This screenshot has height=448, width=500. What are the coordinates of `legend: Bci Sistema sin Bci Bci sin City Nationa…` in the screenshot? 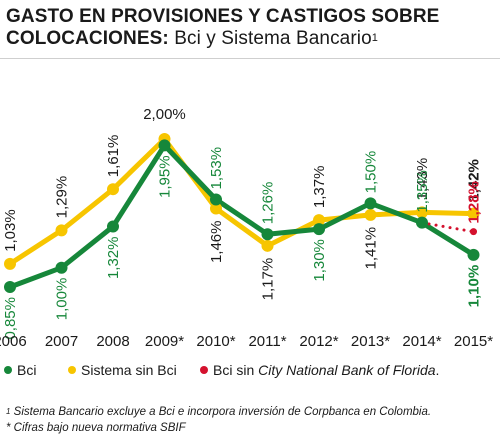 It's located at (250, 373).